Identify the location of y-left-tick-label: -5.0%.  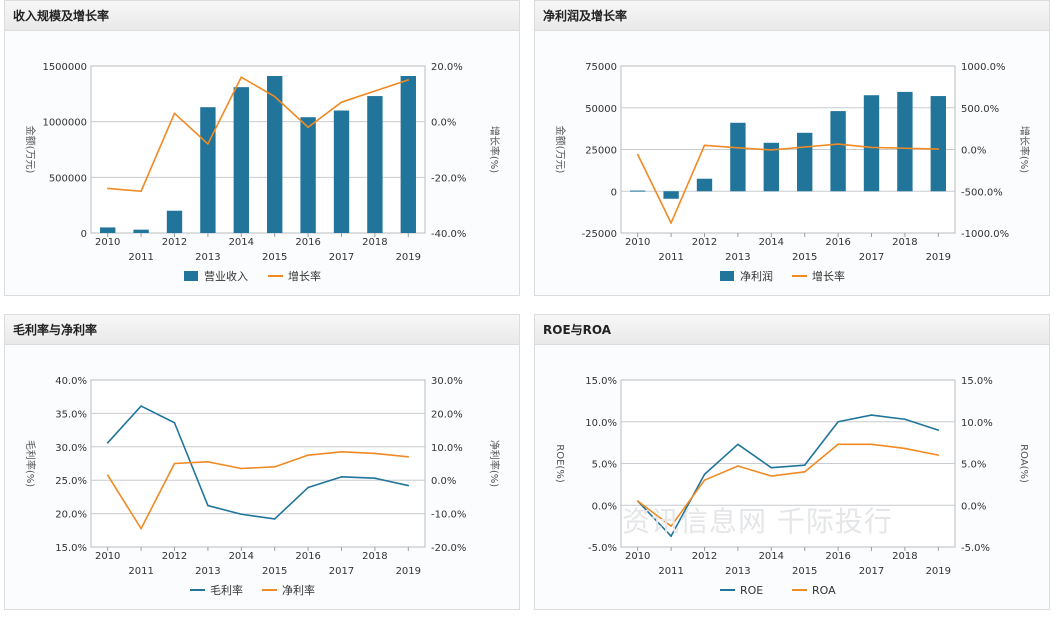
(602, 548).